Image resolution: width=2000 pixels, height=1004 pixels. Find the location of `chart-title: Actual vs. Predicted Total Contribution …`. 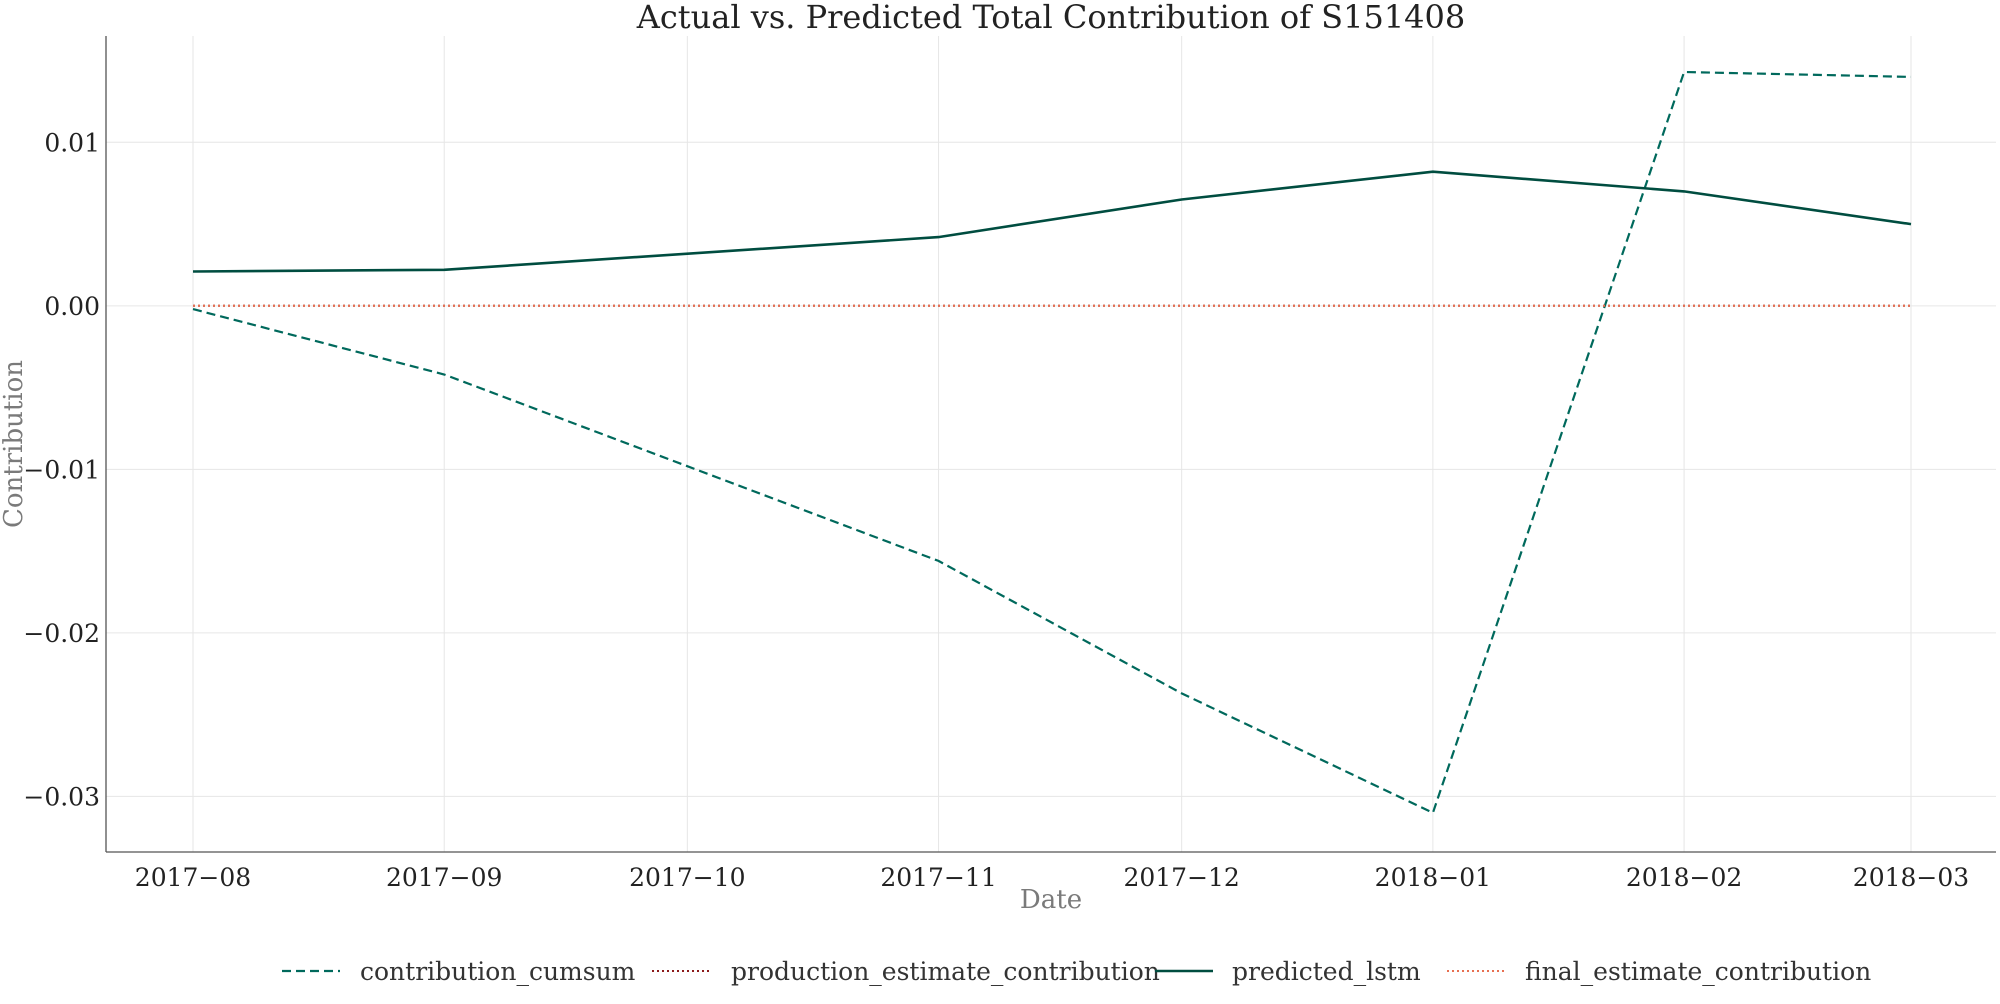

chart-title: Actual vs. Predicted Total Contribution … is located at coordinates (1051, 18).